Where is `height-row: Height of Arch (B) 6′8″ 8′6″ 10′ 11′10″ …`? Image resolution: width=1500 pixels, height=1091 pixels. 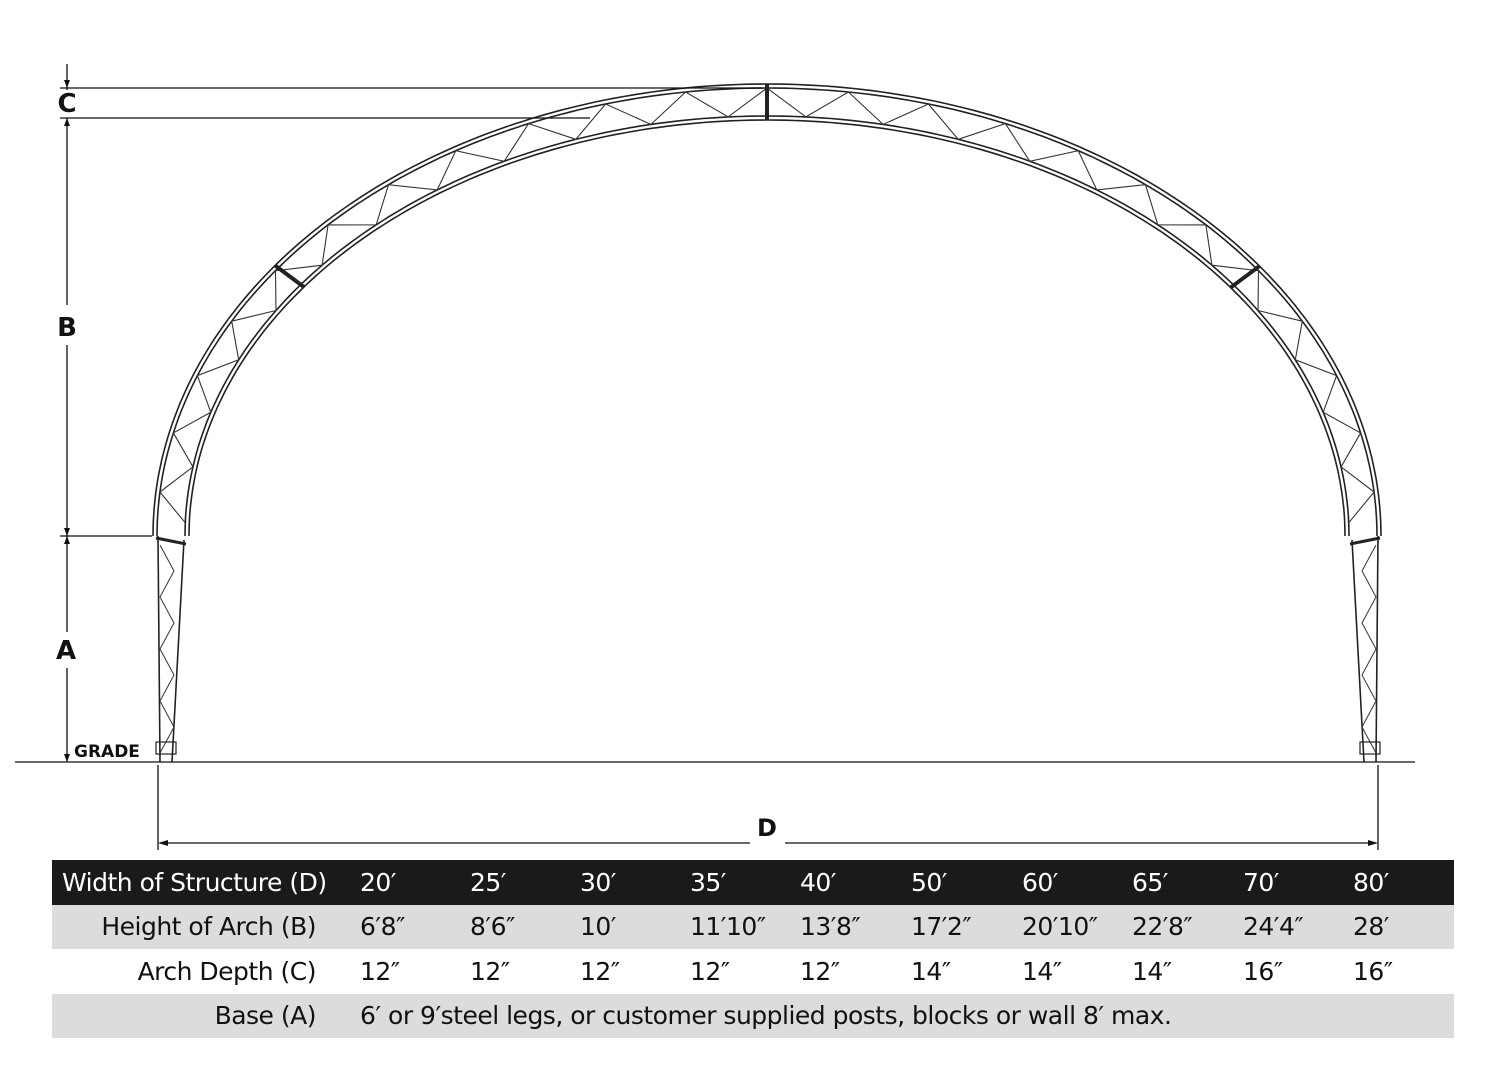
height-row: Height of Arch (B) 6′8″ 8′6″ 10′ 11′10″ … is located at coordinates (753, 926).